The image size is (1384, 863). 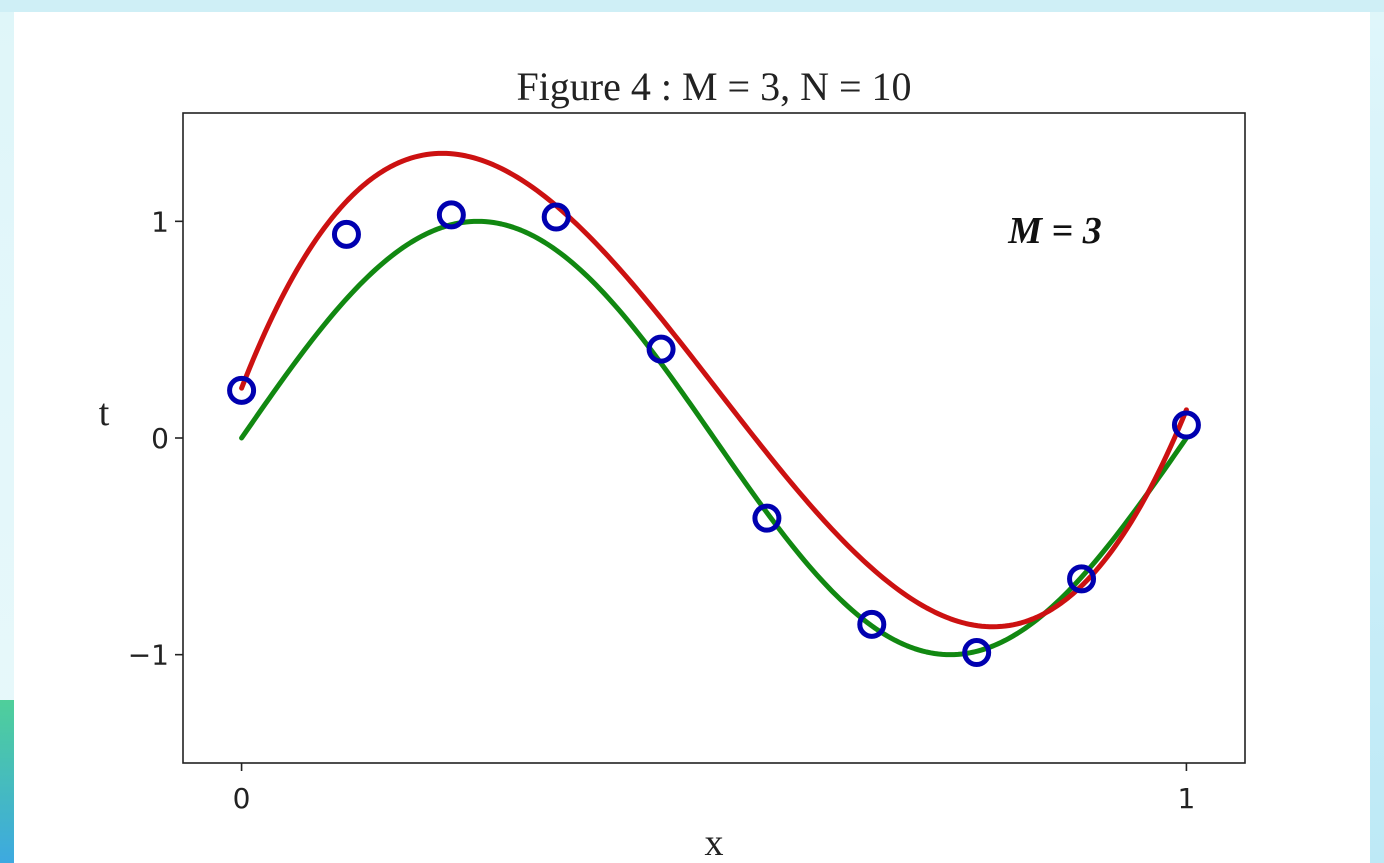 I want to click on y-ticks: −1 0 1, so click(x=155, y=438).